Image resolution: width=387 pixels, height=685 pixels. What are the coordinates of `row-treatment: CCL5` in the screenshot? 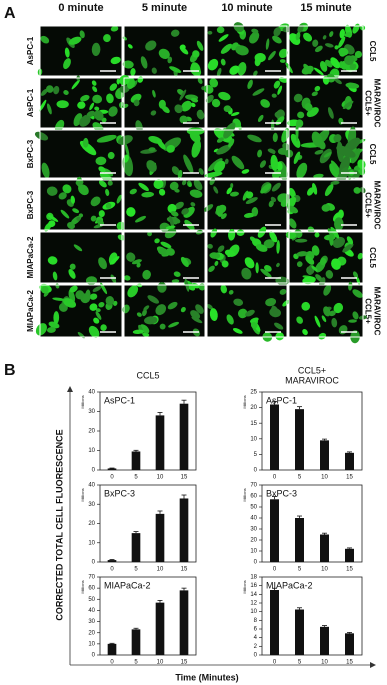 It's located at (372, 51).